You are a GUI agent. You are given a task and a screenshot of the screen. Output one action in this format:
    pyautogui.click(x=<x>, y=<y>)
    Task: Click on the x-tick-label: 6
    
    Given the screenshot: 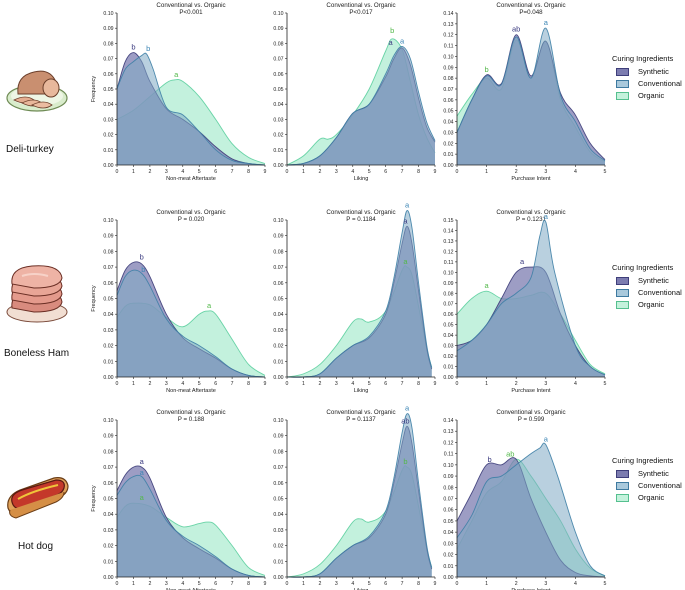 What is the action you would take?
    pyautogui.click(x=385, y=384)
    